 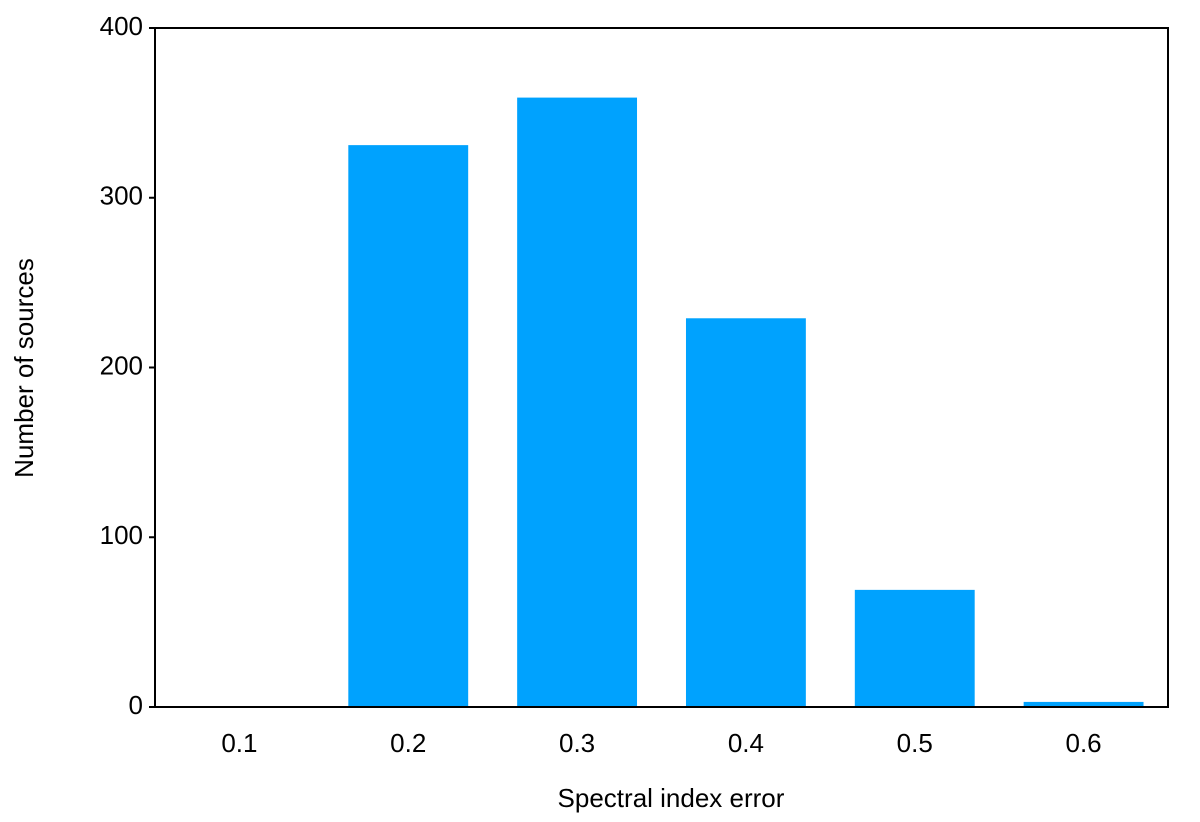 I want to click on y-tick-label: 100, so click(x=121, y=535).